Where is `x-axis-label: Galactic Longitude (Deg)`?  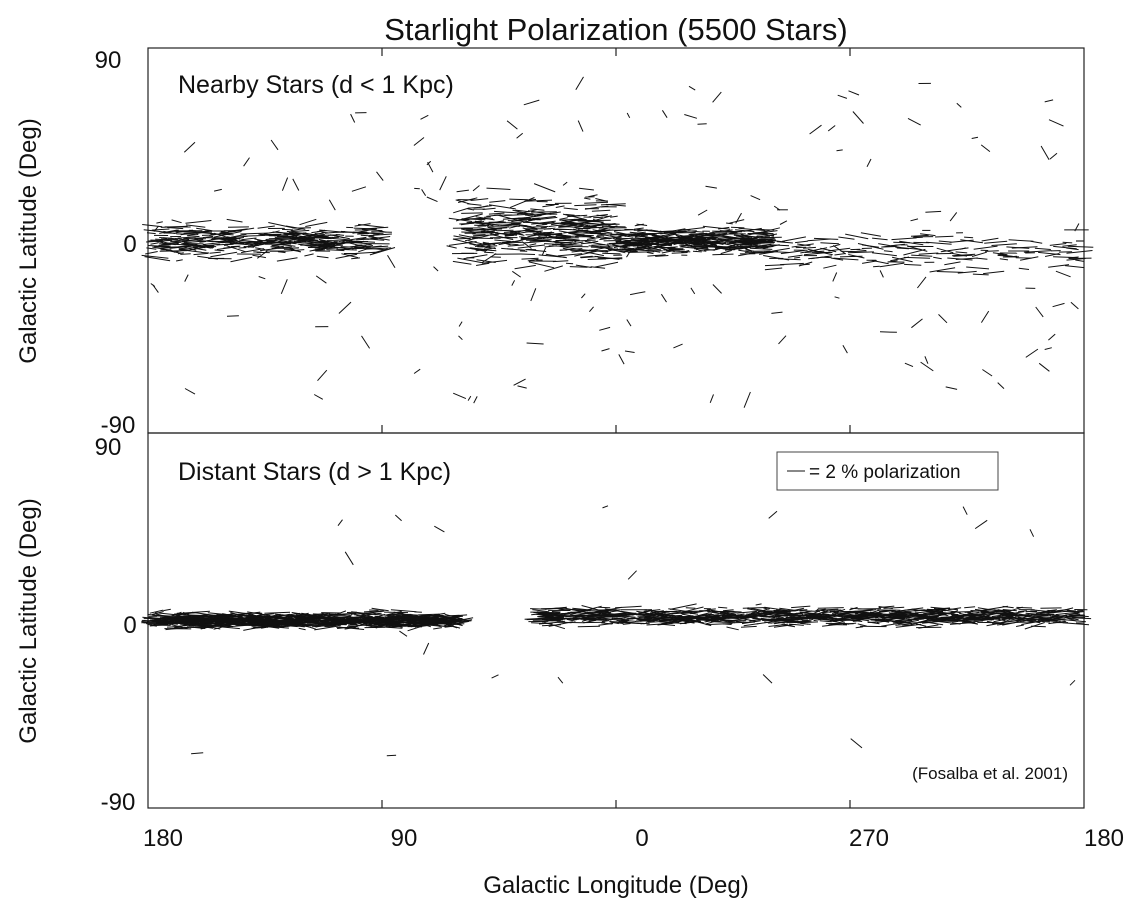
x-axis-label: Galactic Longitude (Deg) is located at coordinates (615, 885).